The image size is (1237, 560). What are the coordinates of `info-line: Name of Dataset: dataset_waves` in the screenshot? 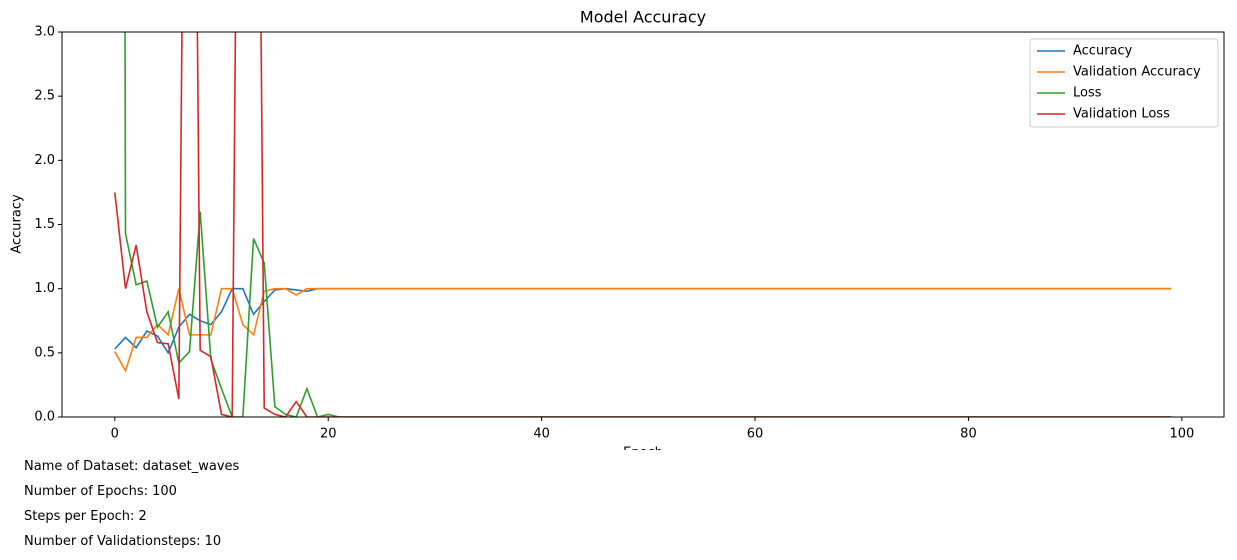 It's located at (132, 466).